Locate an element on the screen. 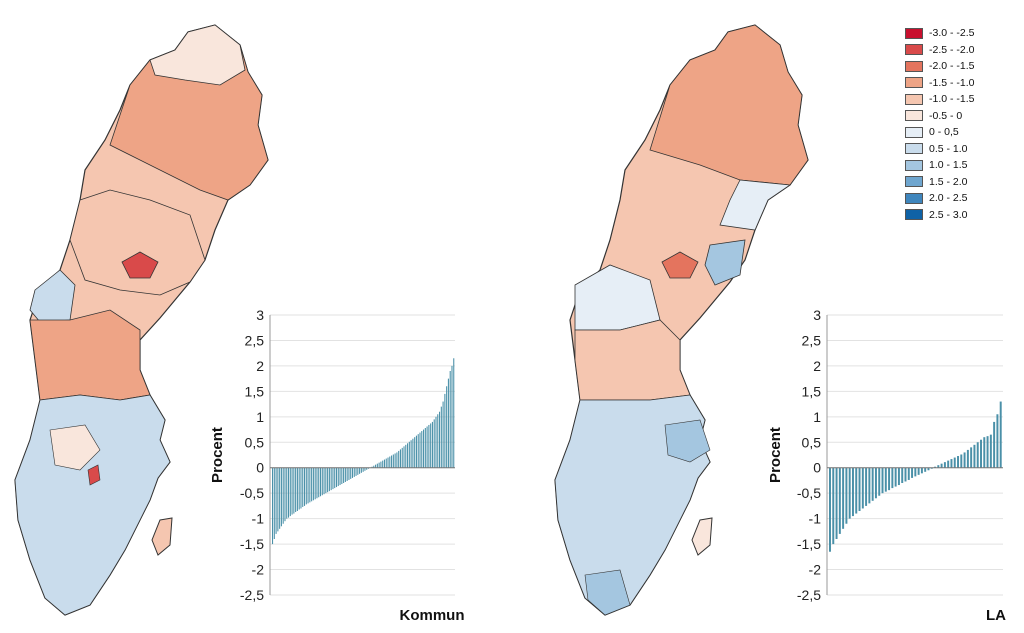  map-la-region-hotspot is located at coordinates (680, 265).